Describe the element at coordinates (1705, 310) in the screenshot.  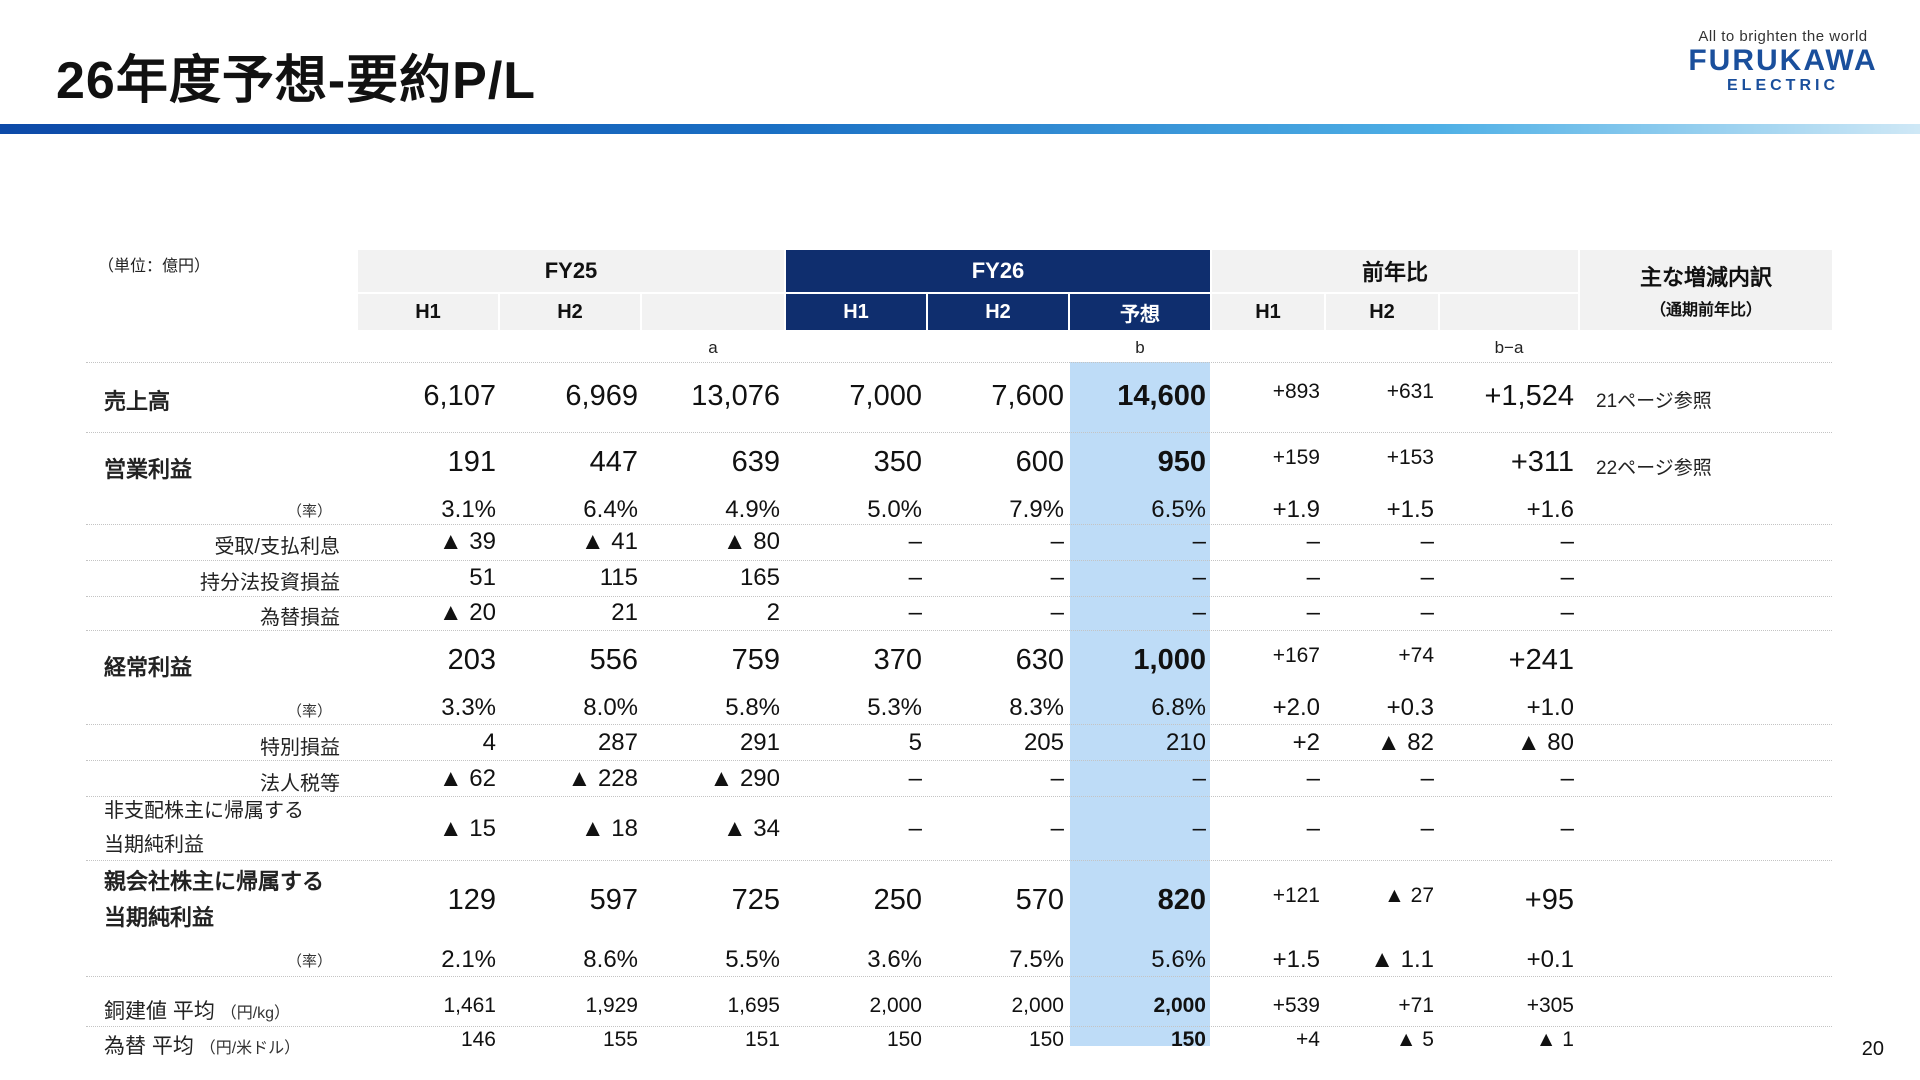
I see `header-notes-sub: （通期前年比）` at that location.